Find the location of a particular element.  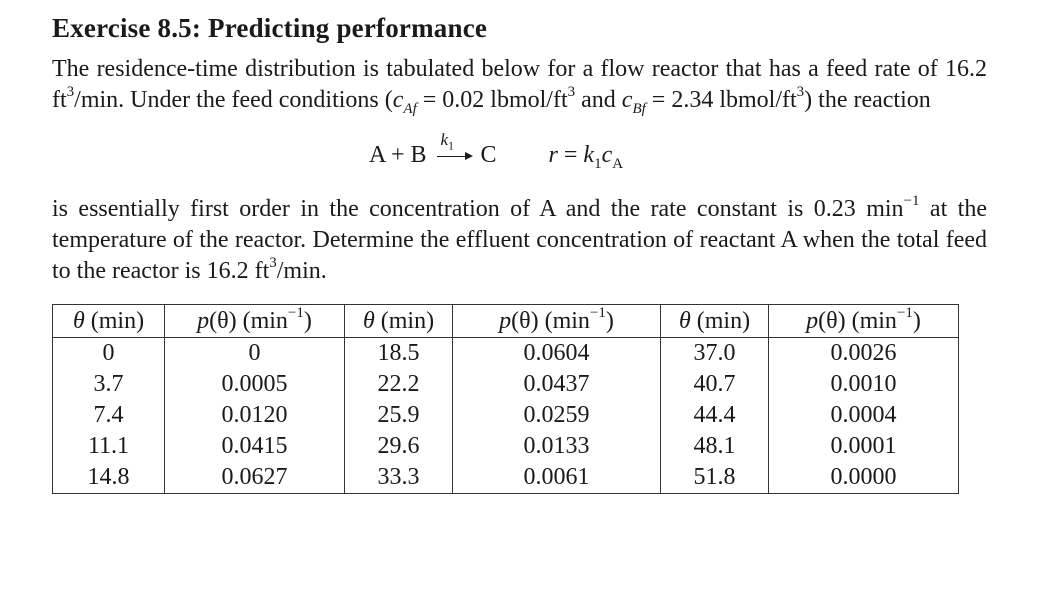

table-row: 14.8 0.0627 33.3 0.0061 51.8 0.0000 is located at coordinates (505, 478).